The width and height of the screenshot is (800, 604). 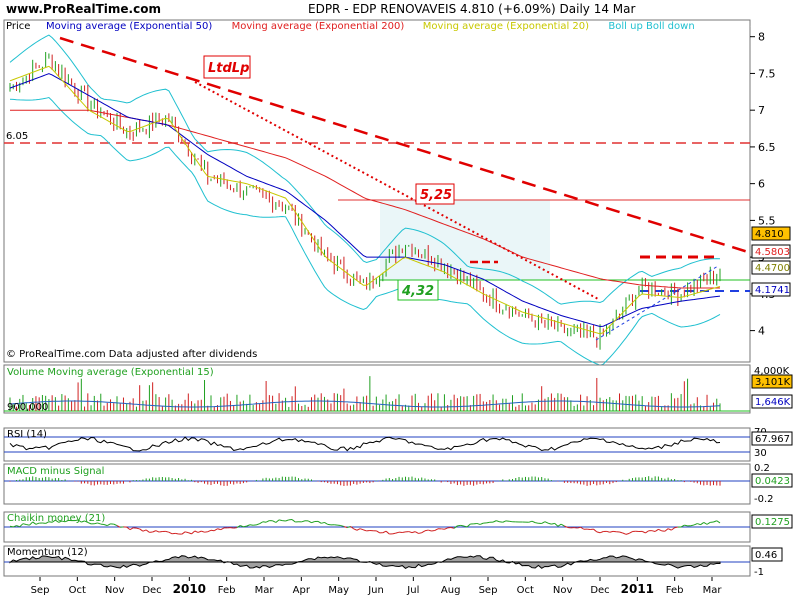 I want to click on x-tick-label-13: Oct, so click(x=525, y=590).